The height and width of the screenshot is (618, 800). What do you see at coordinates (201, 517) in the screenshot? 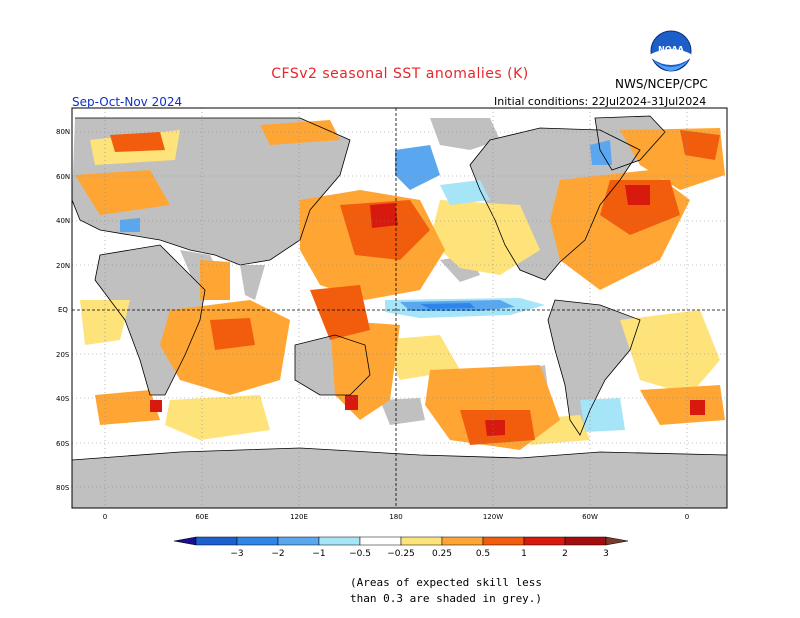
I see `lon-label: 60E` at bounding box center [201, 517].